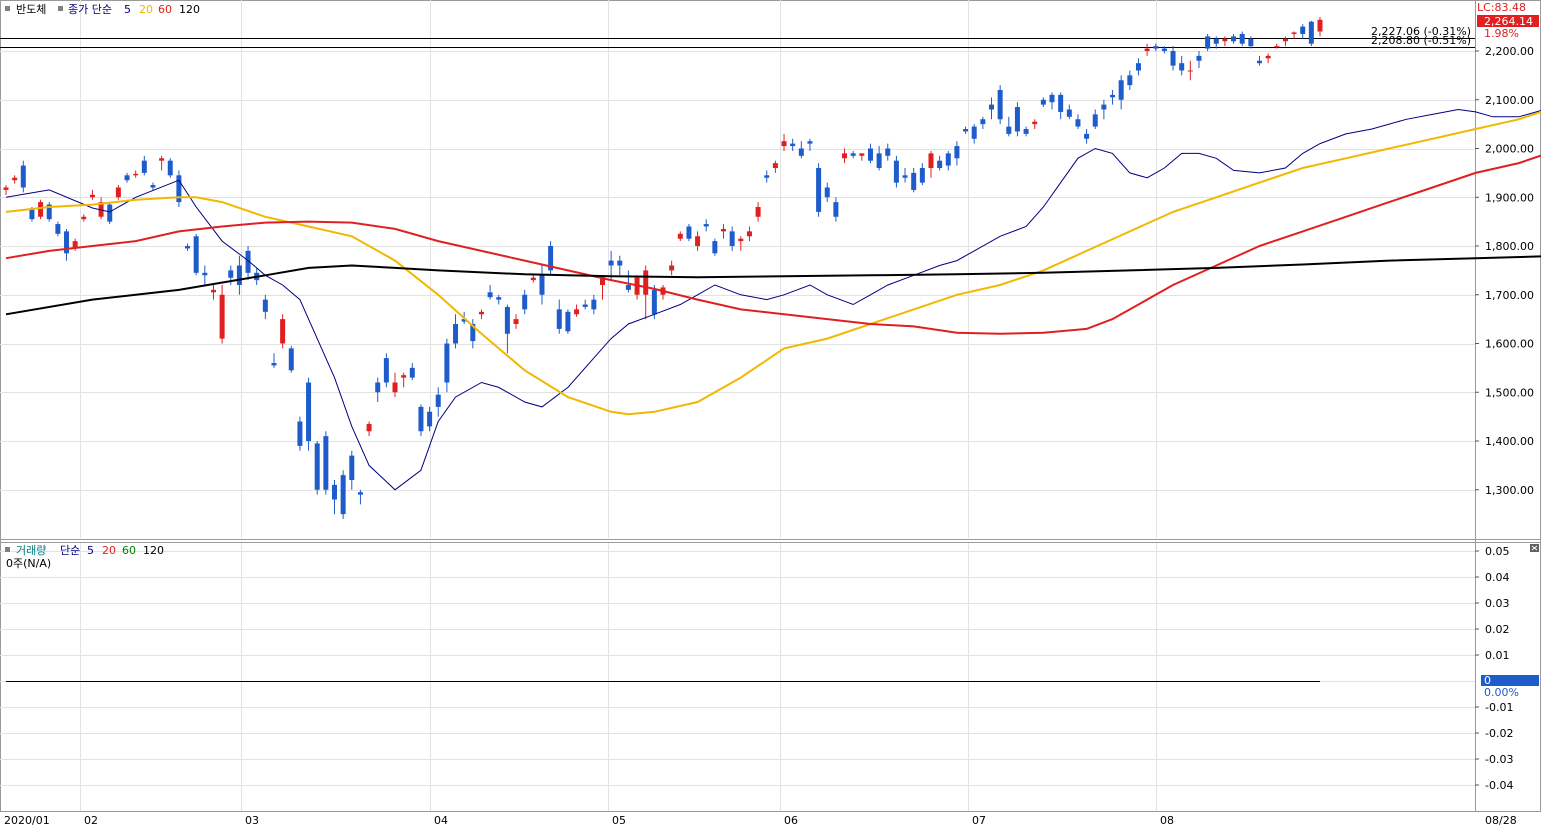  I want to click on volume-pct-label: 0.00%, so click(1501, 692).